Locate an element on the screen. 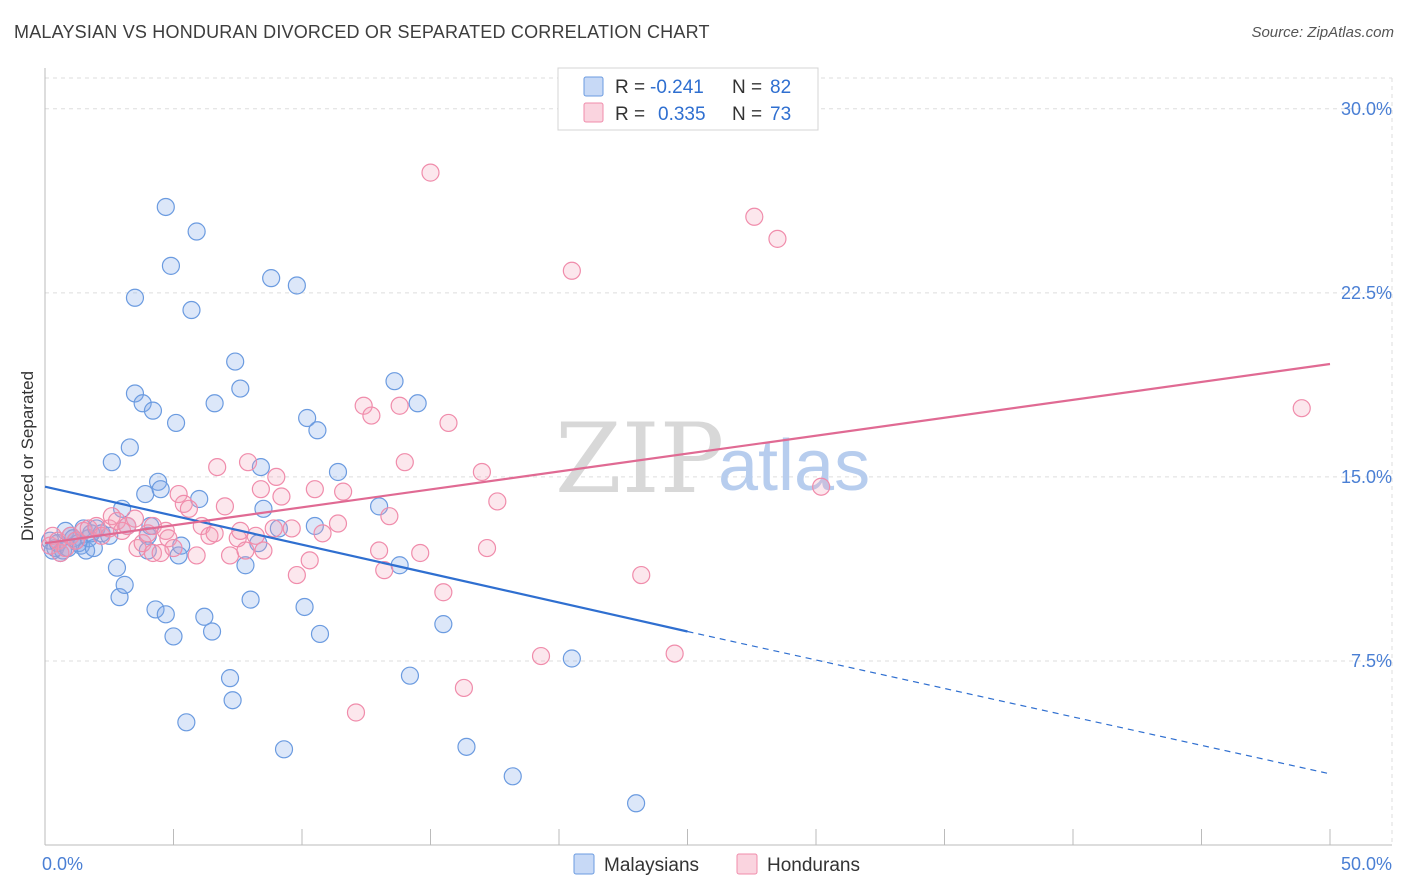 The width and height of the screenshot is (1406, 892). x-tick-label-min: 0.0% is located at coordinates (62, 864).